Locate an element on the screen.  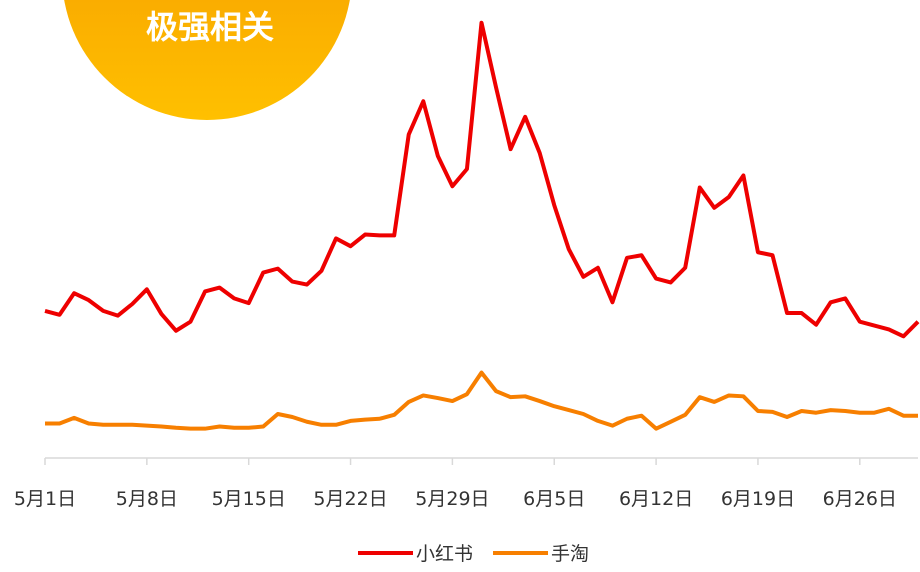
x-tick-label: 5月1日 is located at coordinates (45, 499).